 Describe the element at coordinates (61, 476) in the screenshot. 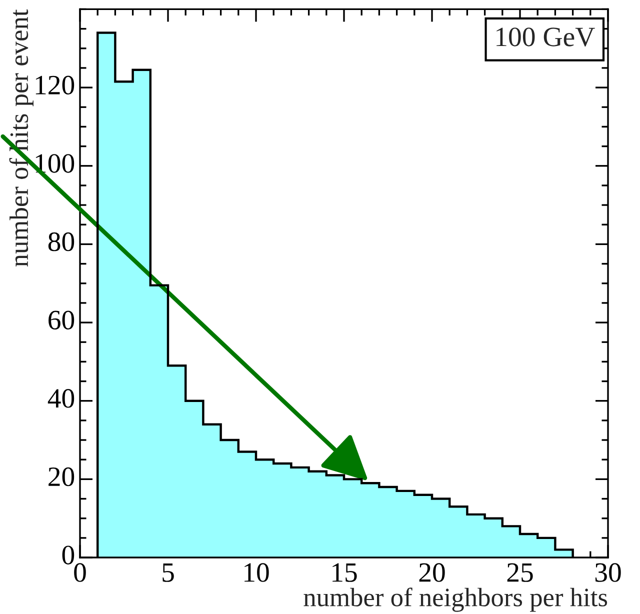

I see `y-tick-label: 20` at that location.